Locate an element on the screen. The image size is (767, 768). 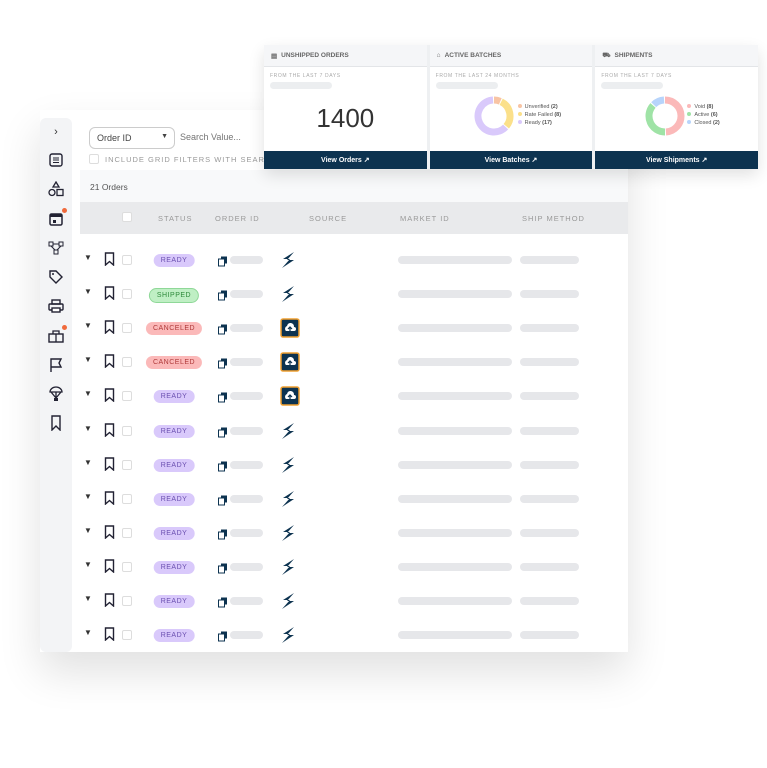
list-icon is located at coordinates (56, 160).